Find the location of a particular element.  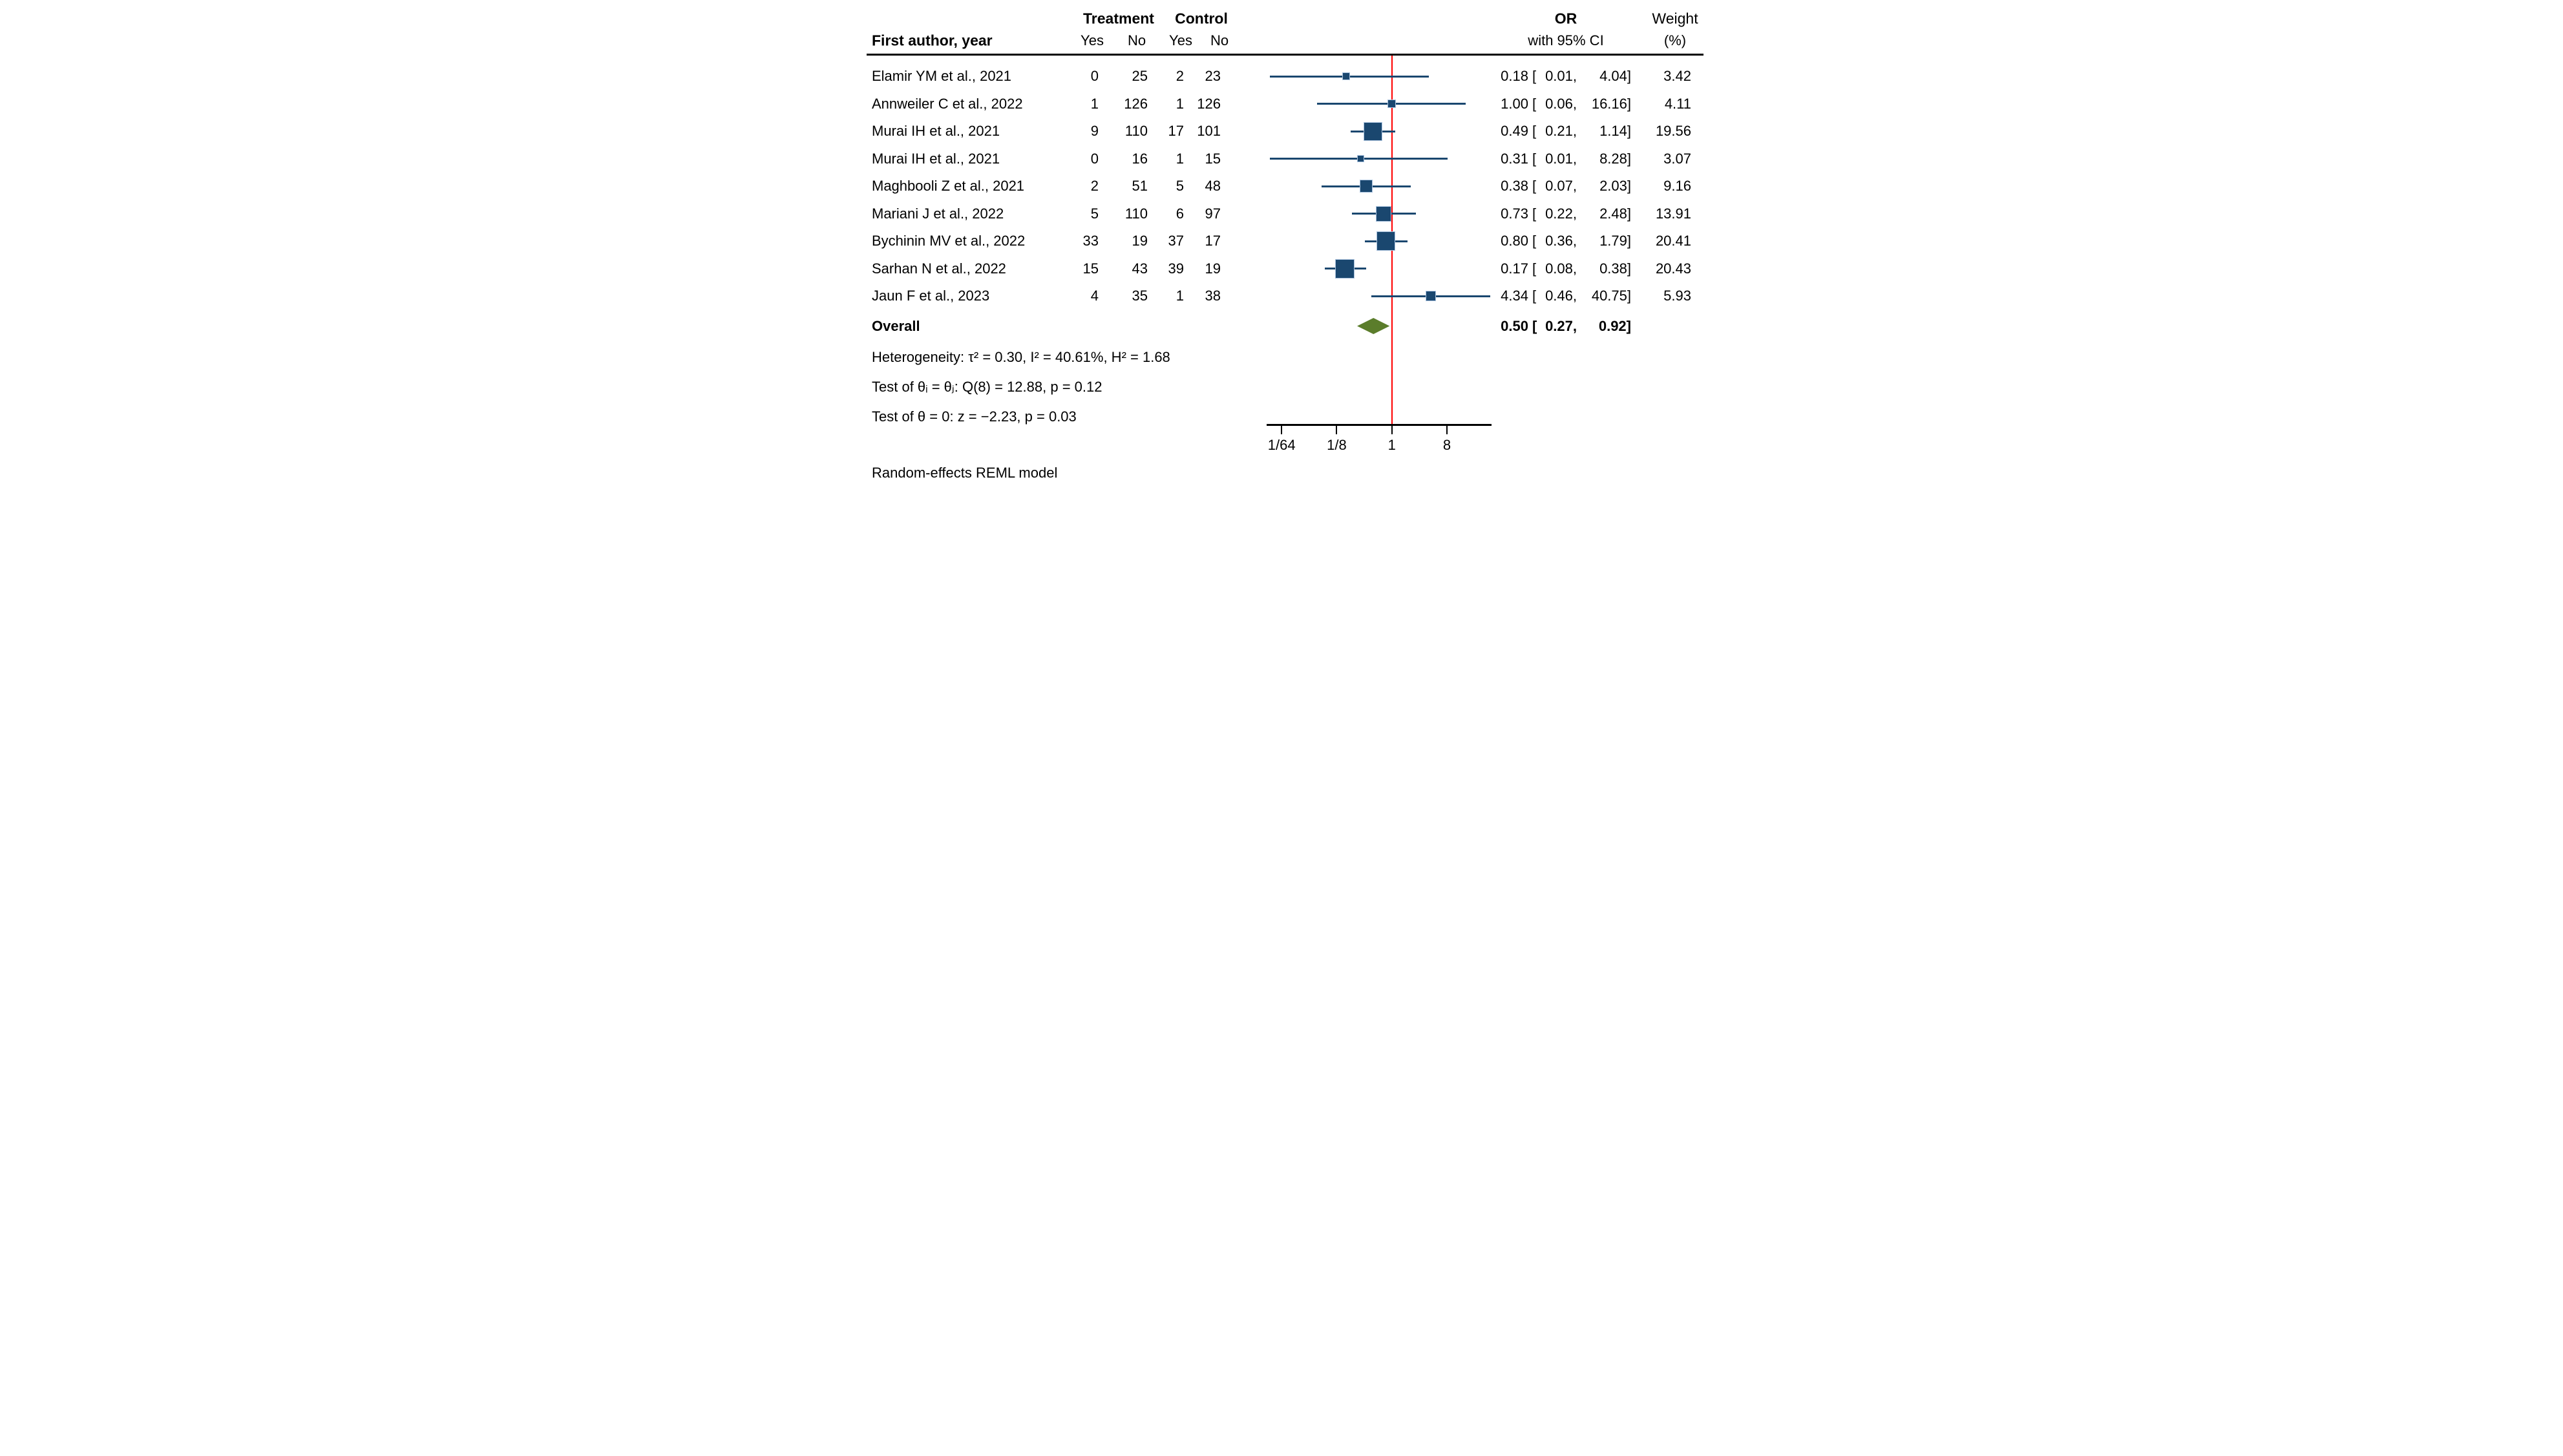

header-treatment-no: No is located at coordinates (1136, 40).